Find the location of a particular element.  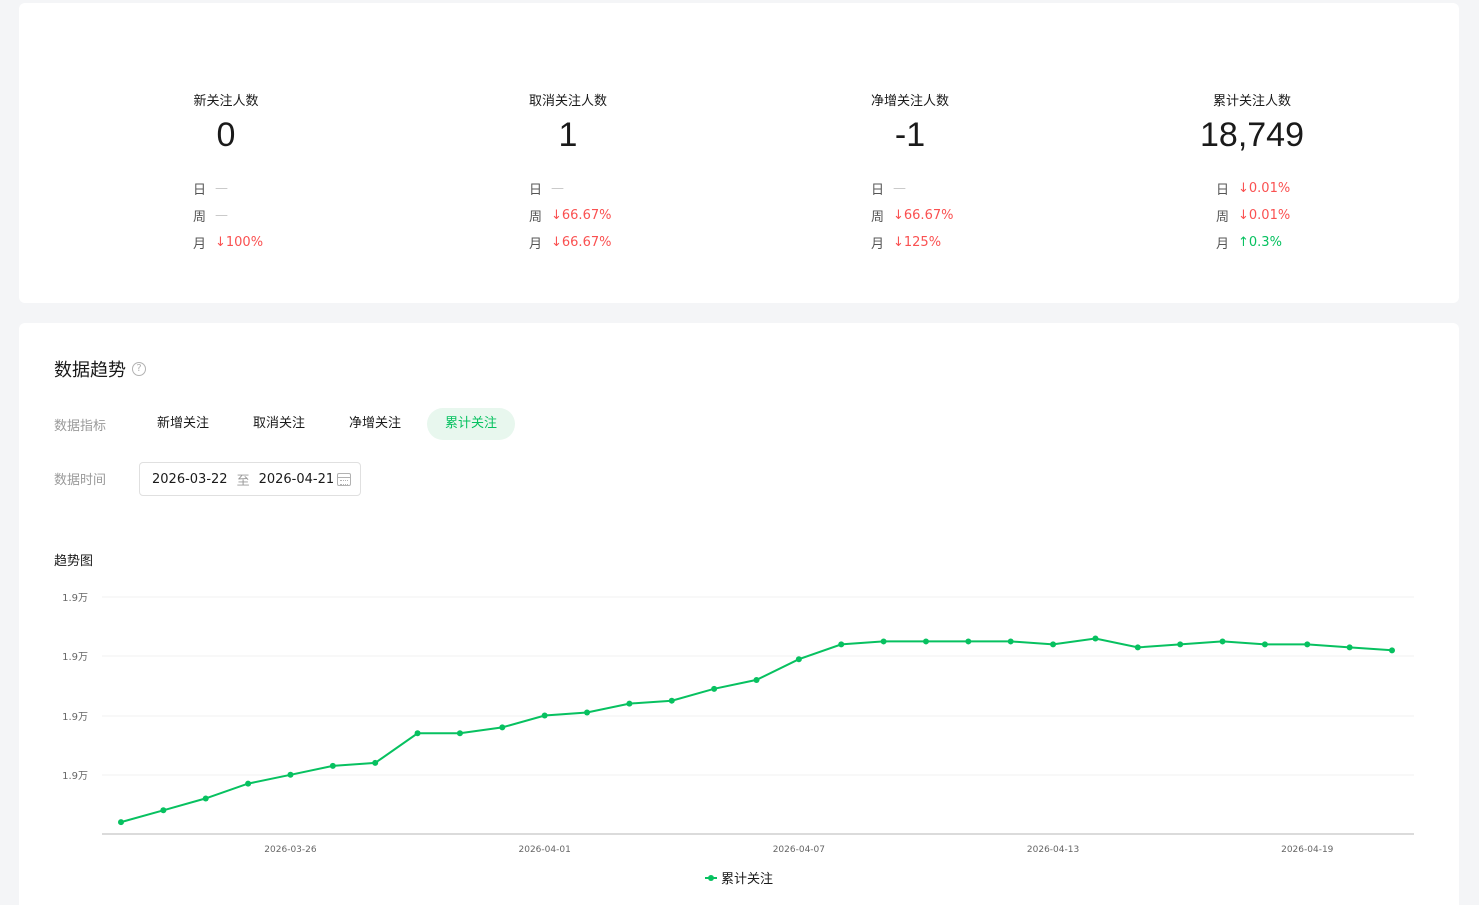

date-separator: 至 is located at coordinates (243, 481).